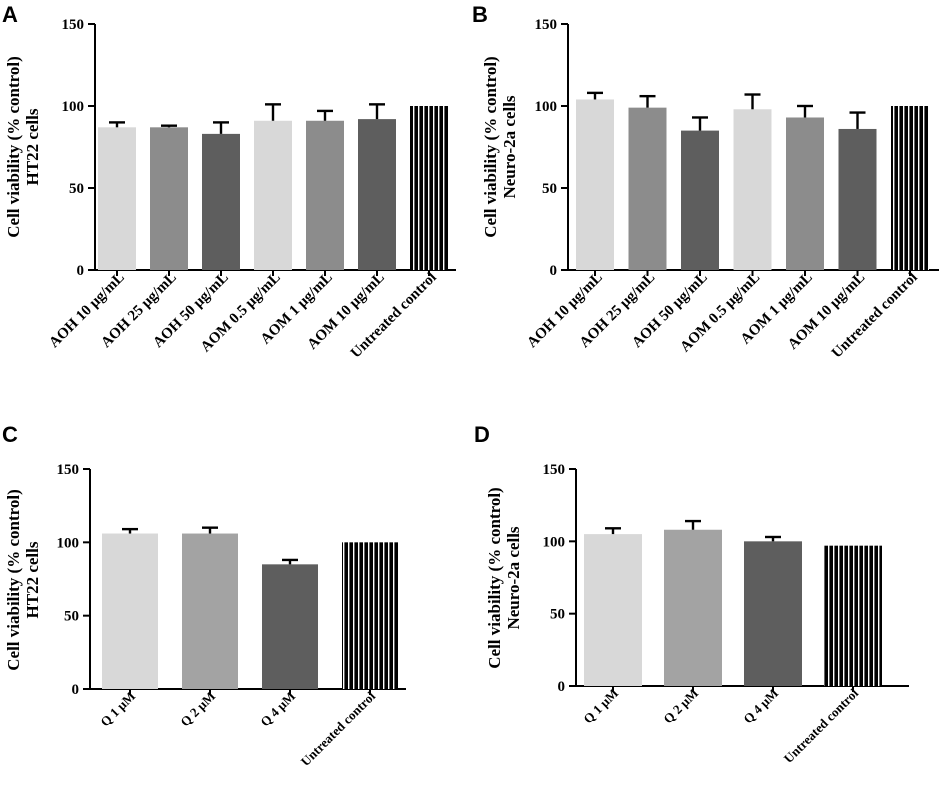 The image size is (941, 798). Describe the element at coordinates (480, 14) in the screenshot. I see `panel-letter: B` at that location.